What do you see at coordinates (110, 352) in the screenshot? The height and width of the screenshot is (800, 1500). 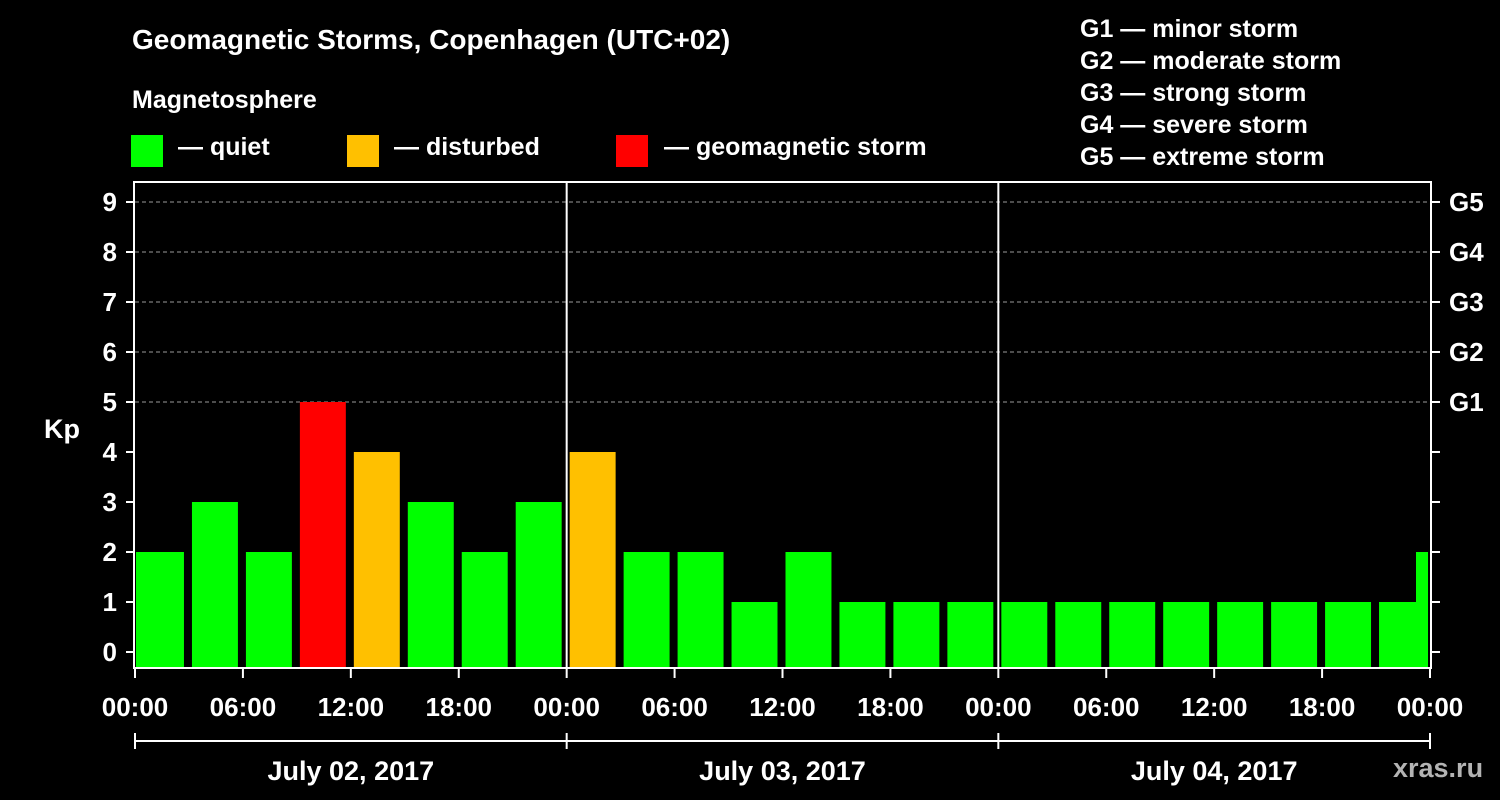 I see `y-tick-label: 6` at bounding box center [110, 352].